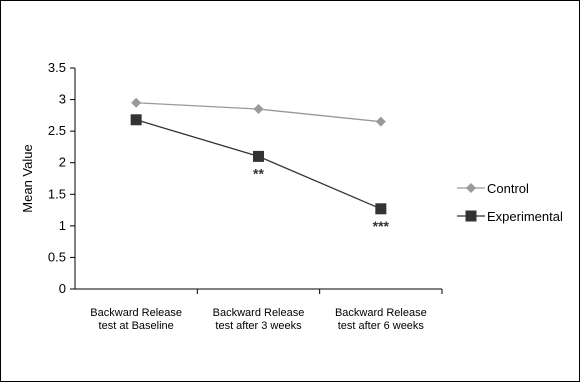 This screenshot has width=580, height=383. I want to click on y-tick-label: 3, so click(62, 99).